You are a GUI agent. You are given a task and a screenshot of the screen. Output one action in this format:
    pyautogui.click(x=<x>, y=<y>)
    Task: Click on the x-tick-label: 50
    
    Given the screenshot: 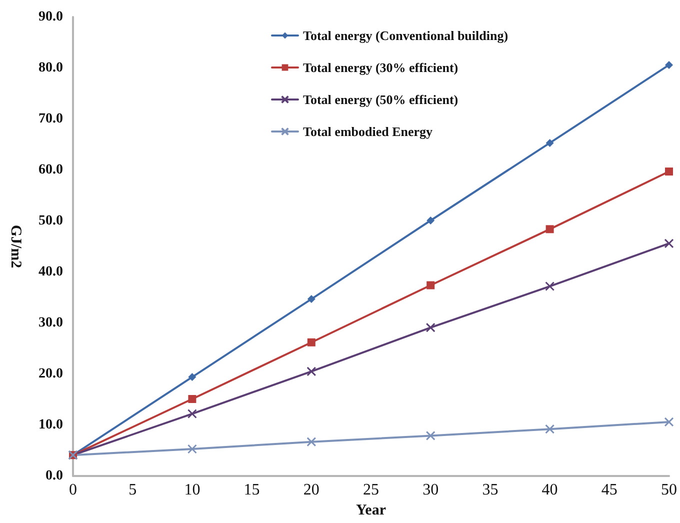 What is the action you would take?
    pyautogui.click(x=669, y=490)
    